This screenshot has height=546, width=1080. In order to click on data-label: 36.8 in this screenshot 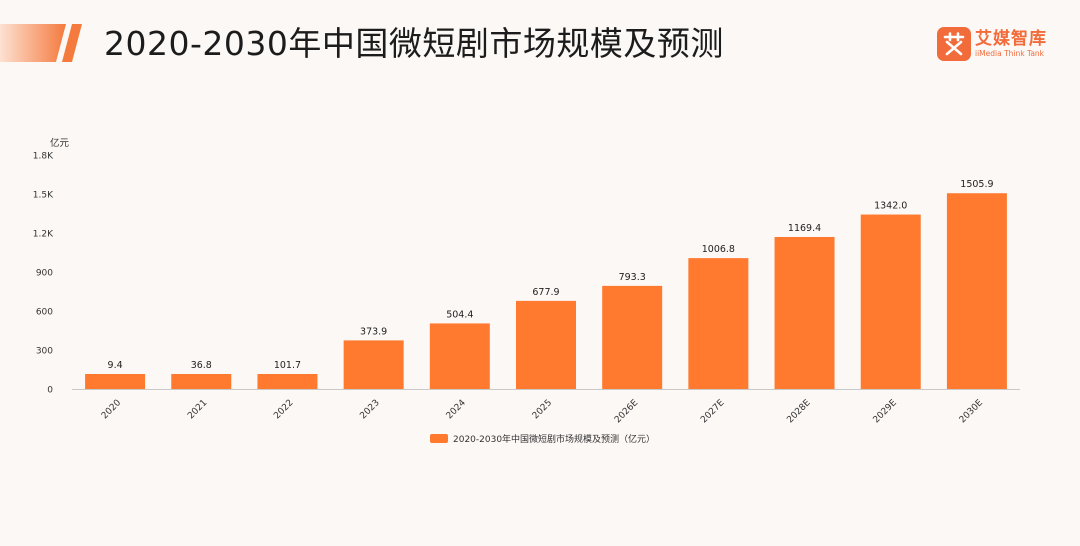, I will do `click(201, 365)`.